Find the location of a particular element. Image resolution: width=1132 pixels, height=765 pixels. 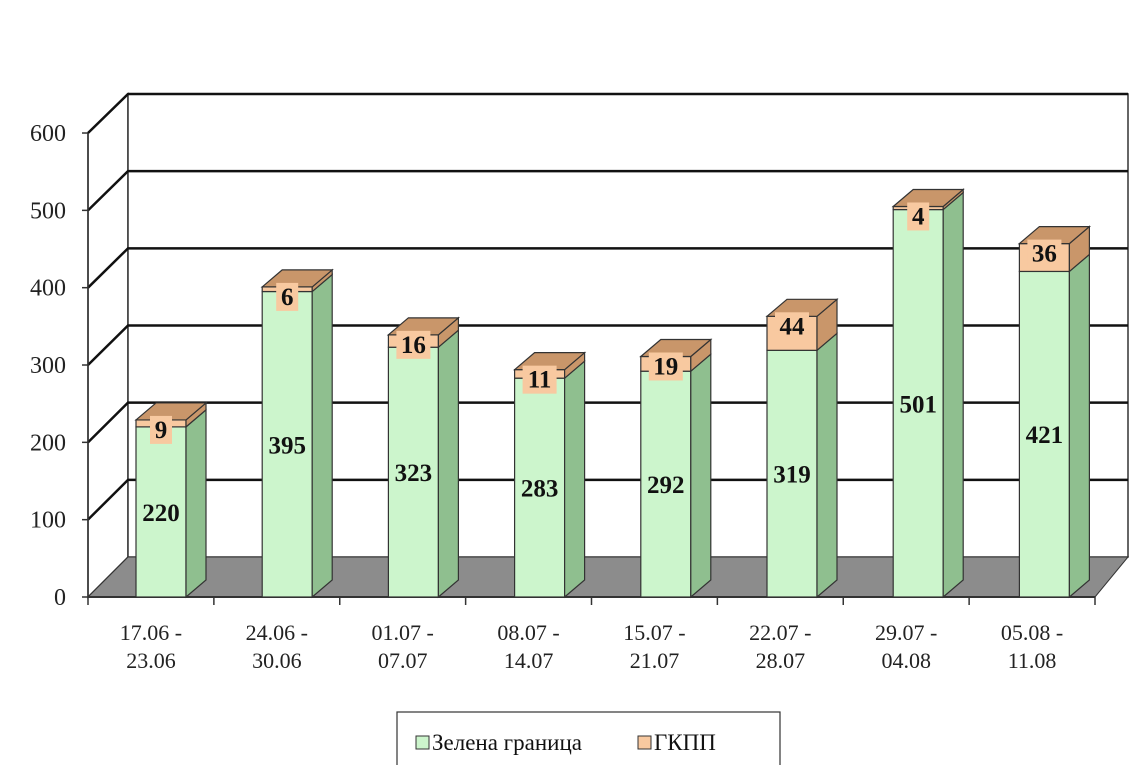

legend-label-orange: ГКПП is located at coordinates (685, 742).